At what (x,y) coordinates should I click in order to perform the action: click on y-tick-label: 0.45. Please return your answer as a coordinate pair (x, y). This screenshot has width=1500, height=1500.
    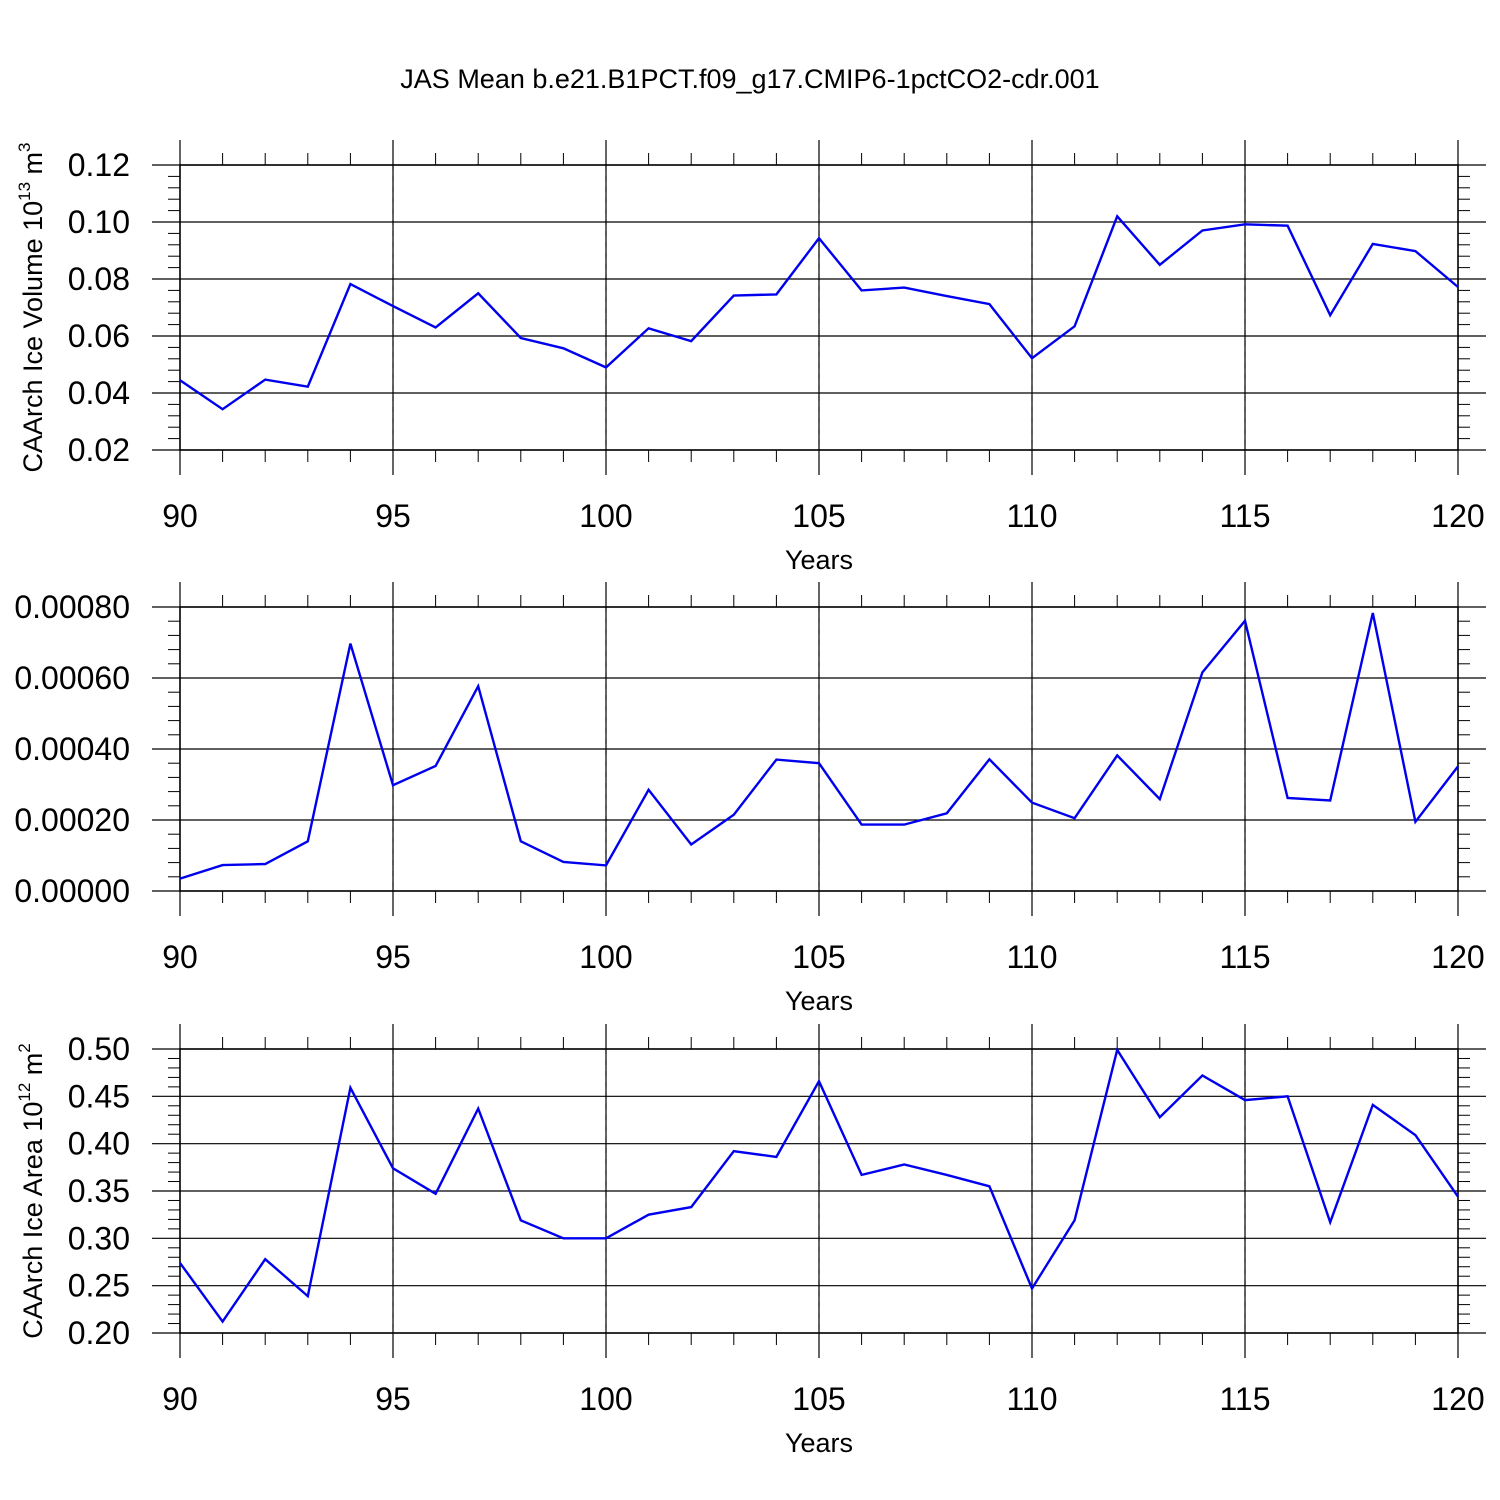
    Looking at the image, I should click on (99, 1096).